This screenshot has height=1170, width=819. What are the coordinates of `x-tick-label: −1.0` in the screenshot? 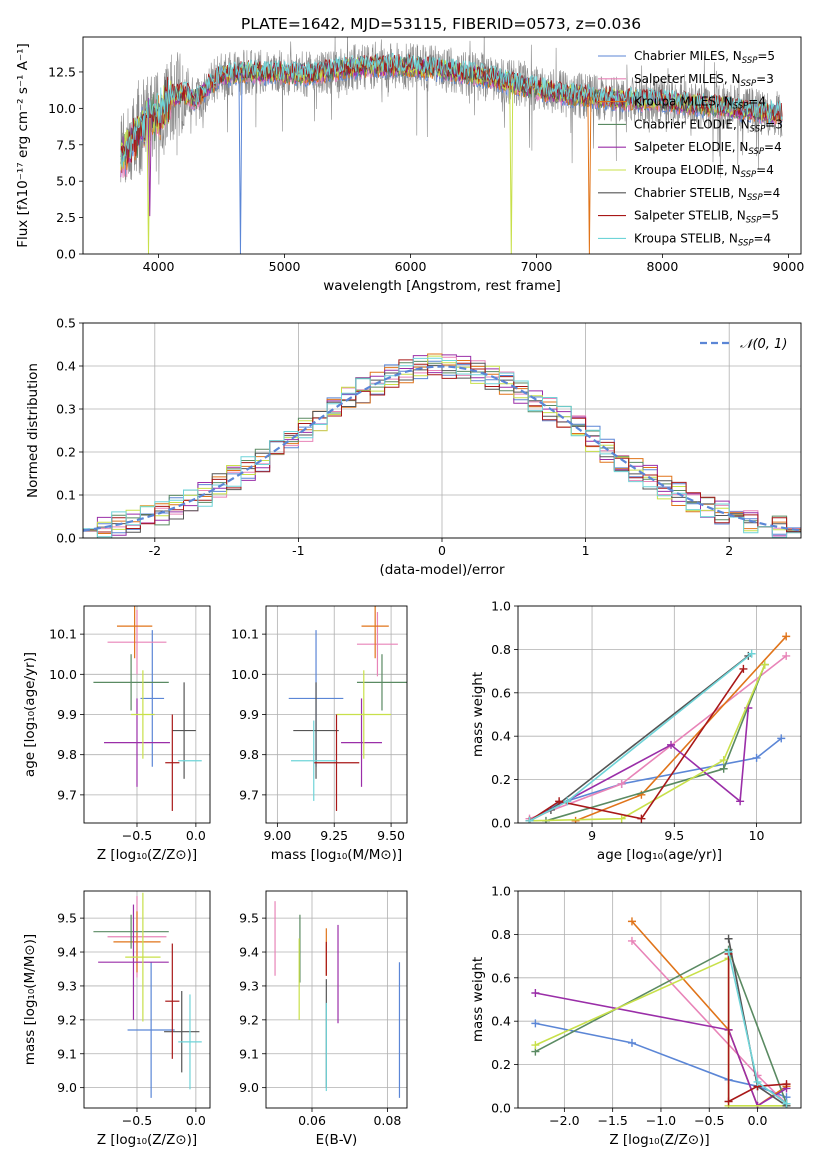 It's located at (661, 1120).